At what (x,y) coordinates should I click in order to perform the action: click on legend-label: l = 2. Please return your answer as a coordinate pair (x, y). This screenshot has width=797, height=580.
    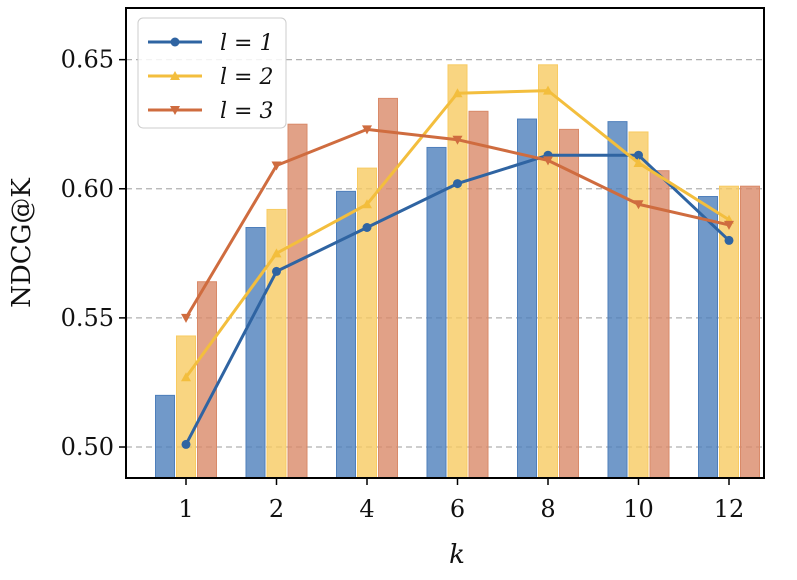
    Looking at the image, I should click on (246, 77).